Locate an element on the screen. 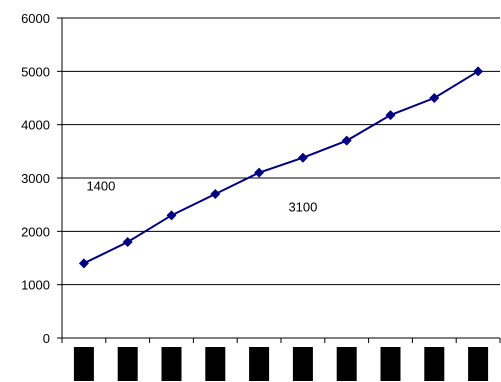 The width and height of the screenshot is (501, 382). y-tick-label: 4000 is located at coordinates (35, 125).